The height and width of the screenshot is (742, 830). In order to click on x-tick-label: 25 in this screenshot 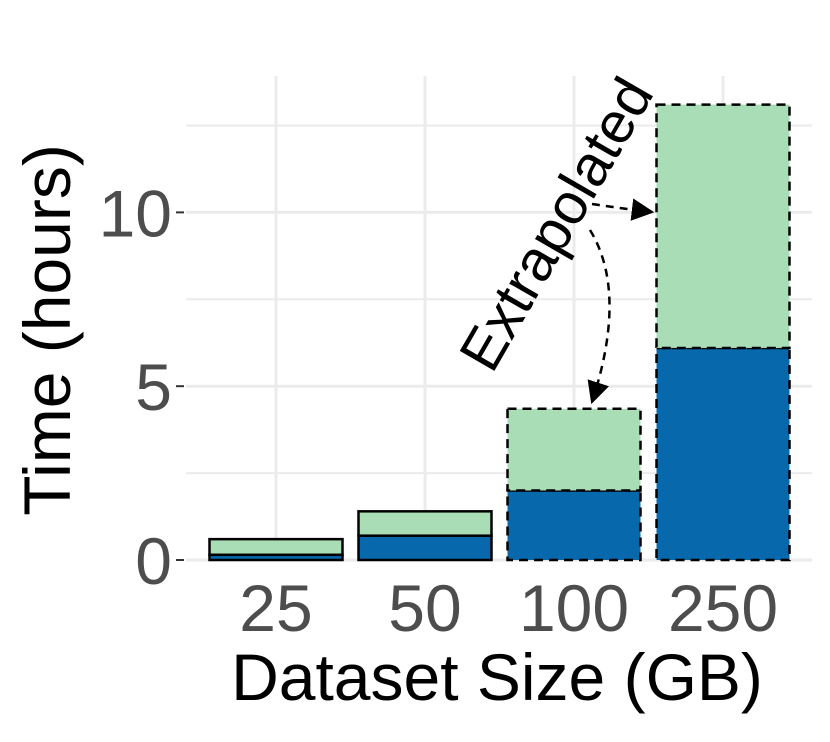, I will do `click(275, 608)`.